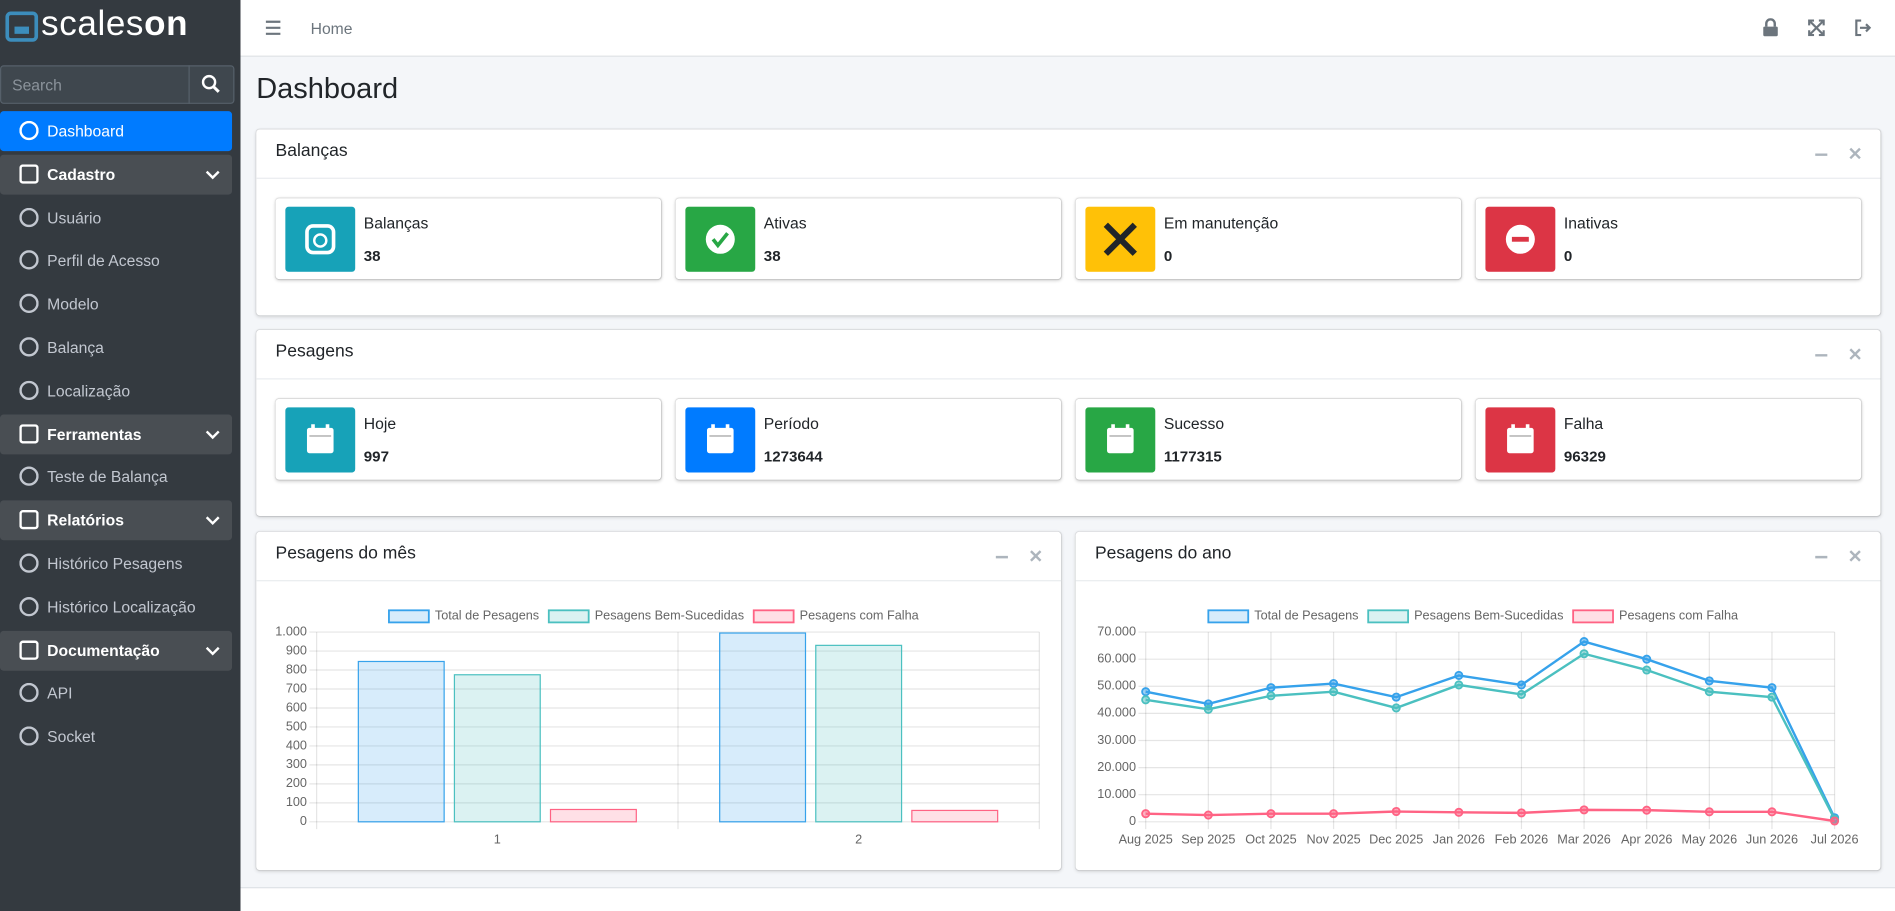  I want to click on menu-item: Localização, so click(116, 391).